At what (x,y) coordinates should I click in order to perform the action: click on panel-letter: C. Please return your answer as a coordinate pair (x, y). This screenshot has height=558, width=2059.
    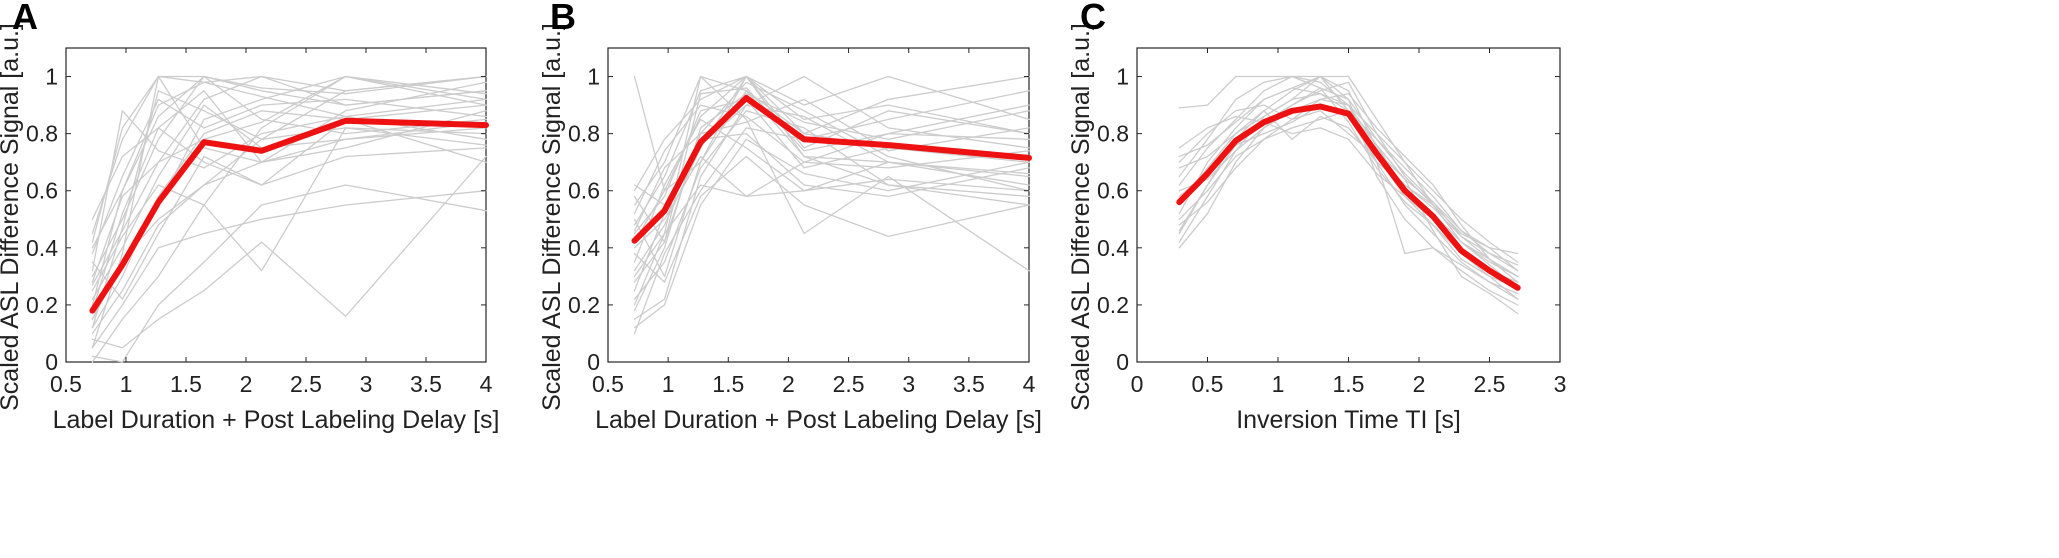
    Looking at the image, I should click on (1093, 18).